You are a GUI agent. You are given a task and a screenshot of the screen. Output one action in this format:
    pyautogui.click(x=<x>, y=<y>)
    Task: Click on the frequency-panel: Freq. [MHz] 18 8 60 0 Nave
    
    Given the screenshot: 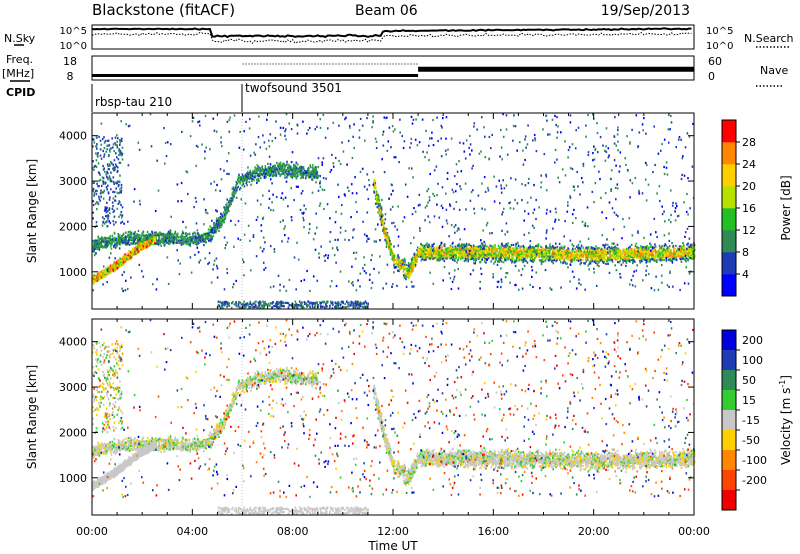 What is the action you would take?
    pyautogui.click(x=395, y=70)
    